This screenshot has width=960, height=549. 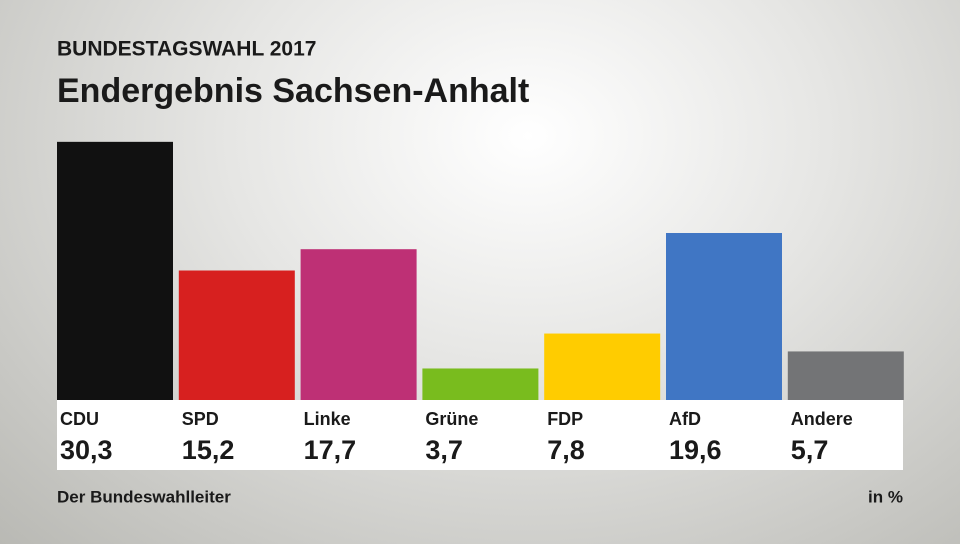 I want to click on unit: in %, so click(x=885, y=496).